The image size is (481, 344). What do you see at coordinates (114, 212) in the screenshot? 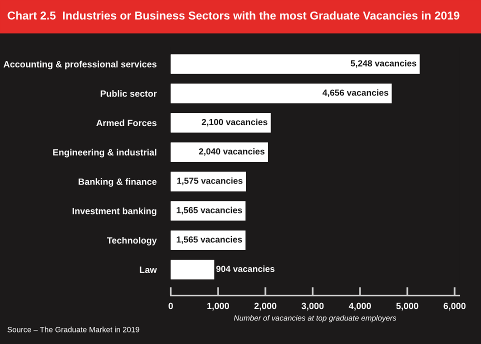
I see `y-tick-label: Investment banking` at bounding box center [114, 212].